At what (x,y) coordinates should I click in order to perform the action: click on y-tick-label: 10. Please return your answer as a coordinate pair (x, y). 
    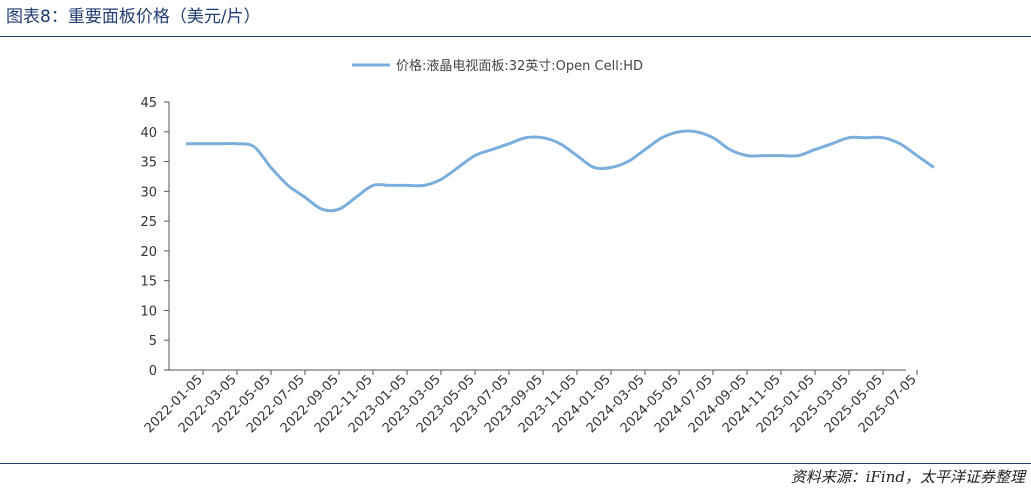
    Looking at the image, I should click on (148, 311).